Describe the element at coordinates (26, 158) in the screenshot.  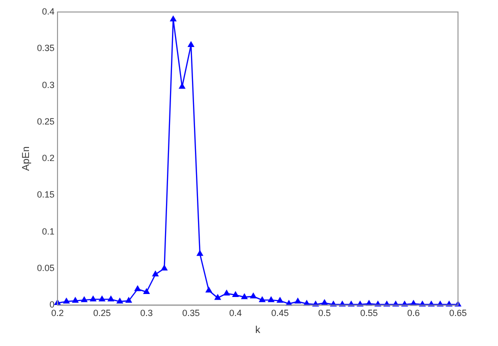
I see `y-axis-title: ApEn` at that location.